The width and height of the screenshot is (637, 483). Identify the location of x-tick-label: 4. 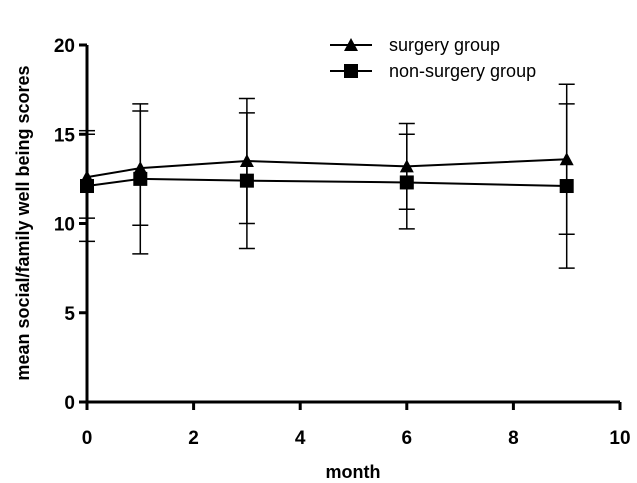
(300, 438).